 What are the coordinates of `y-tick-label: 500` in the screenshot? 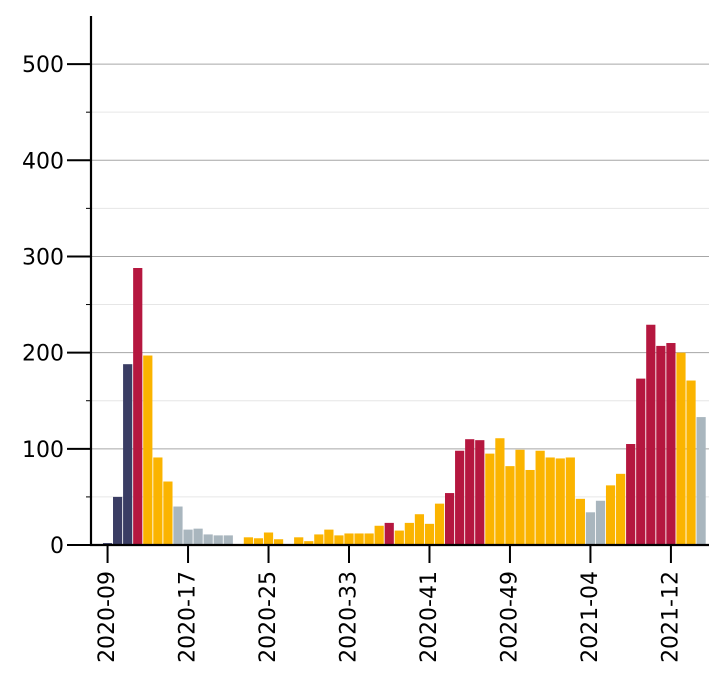 It's located at (43, 65).